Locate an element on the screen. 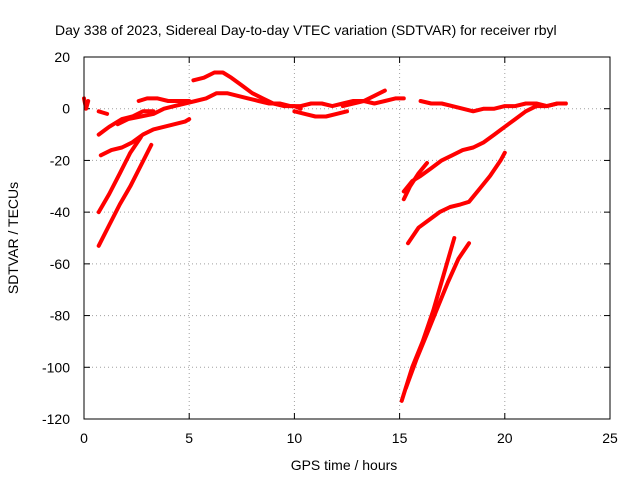 The image size is (640, 480). x-tick-label: 0 is located at coordinates (84, 438).